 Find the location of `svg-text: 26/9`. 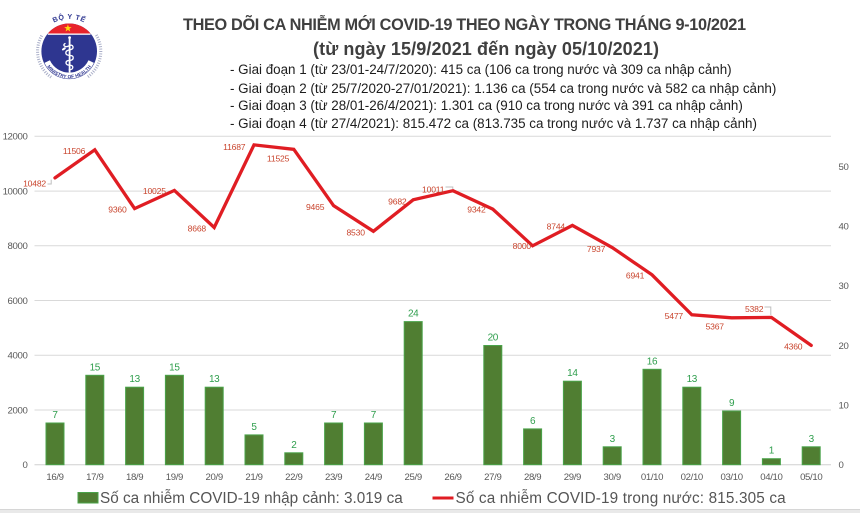

svg-text: 26/9 is located at coordinates (452, 477).